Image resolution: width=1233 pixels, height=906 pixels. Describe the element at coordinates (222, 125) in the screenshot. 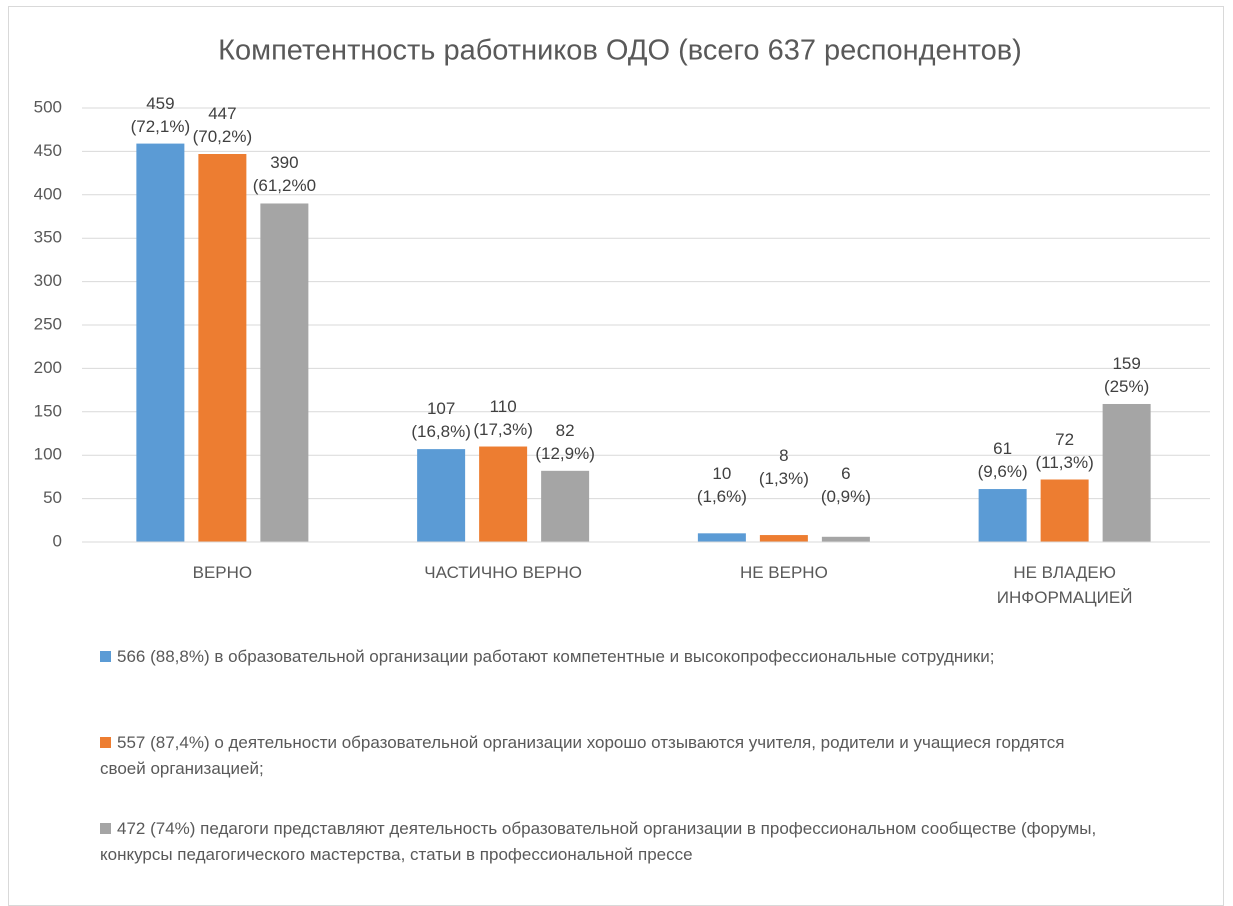

I see `data-label: 447 (70,2%)` at that location.